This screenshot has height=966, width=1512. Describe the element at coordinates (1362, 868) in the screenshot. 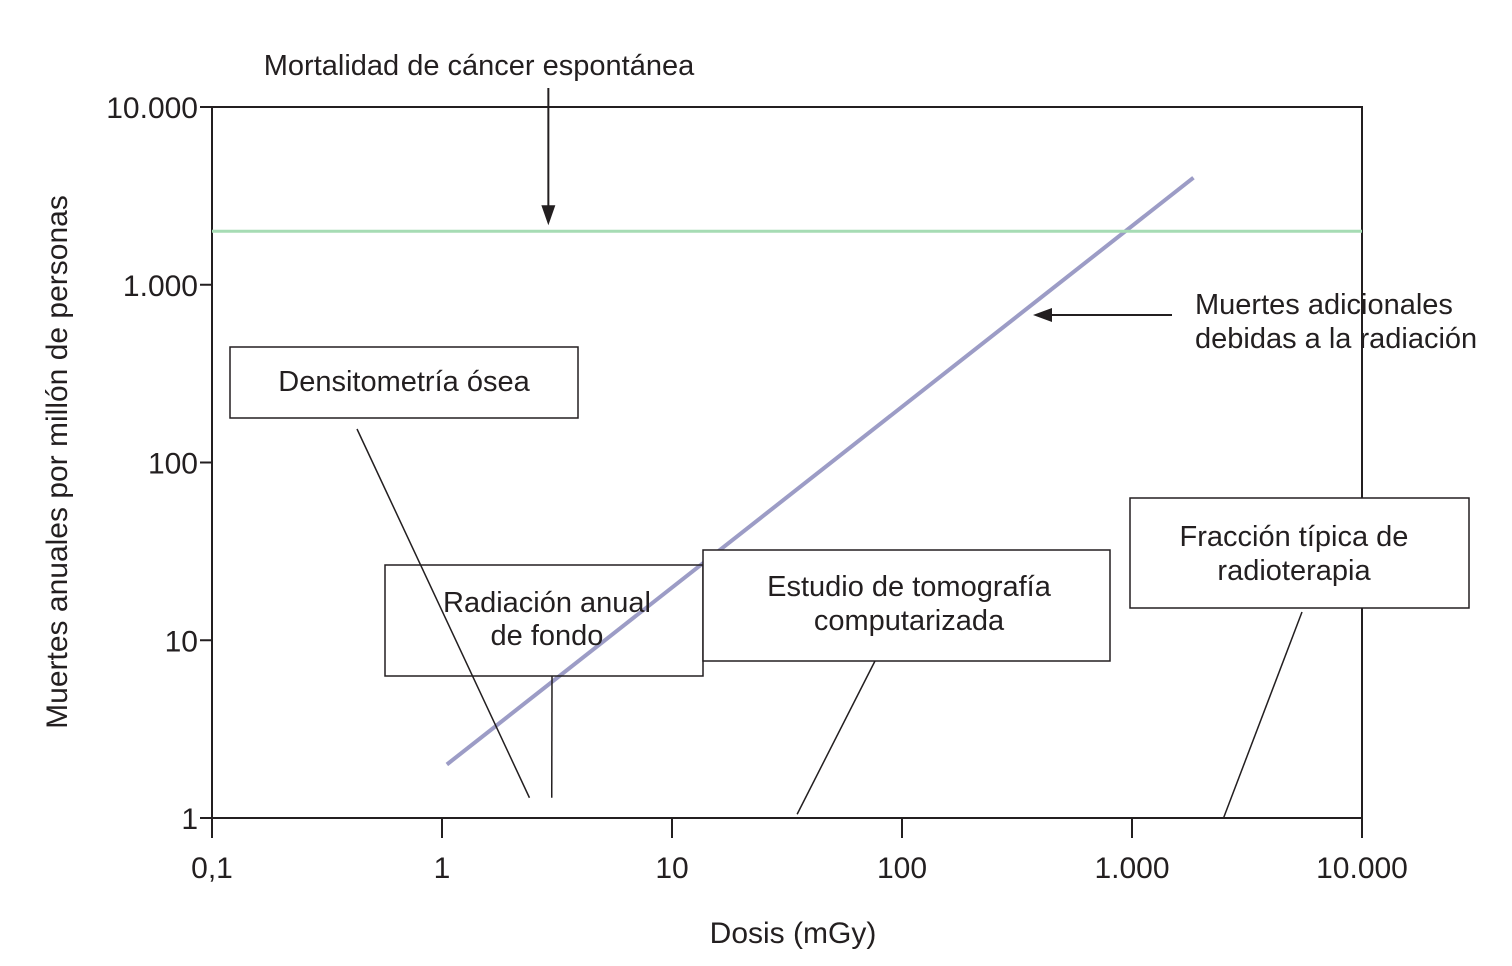

I see `x-tick-label: 10.000` at that location.